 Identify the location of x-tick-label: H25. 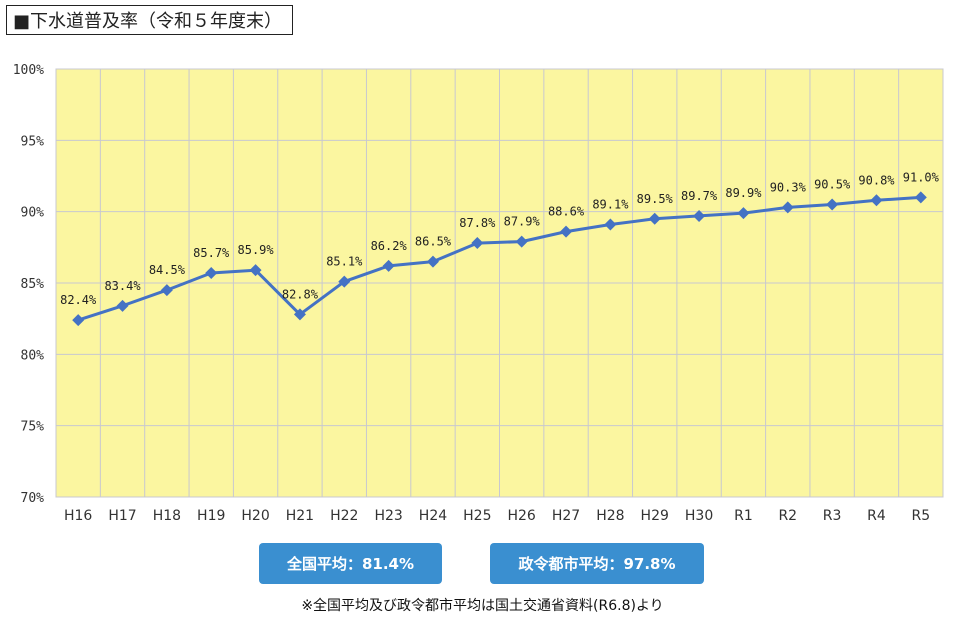
(477, 516).